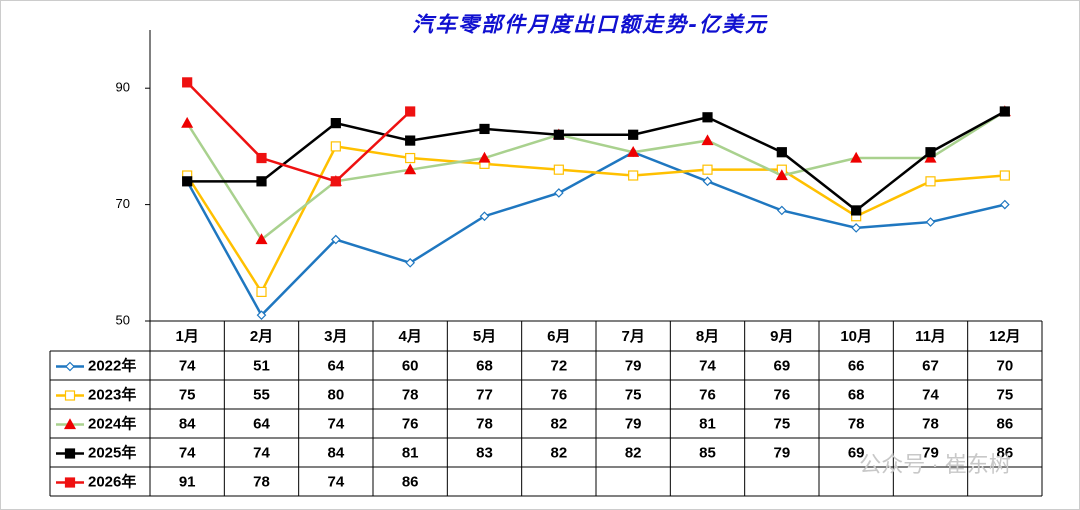 Image resolution: width=1080 pixels, height=510 pixels. Describe the element at coordinates (707, 336) in the screenshot. I see `x-tick-label: 8月` at that location.